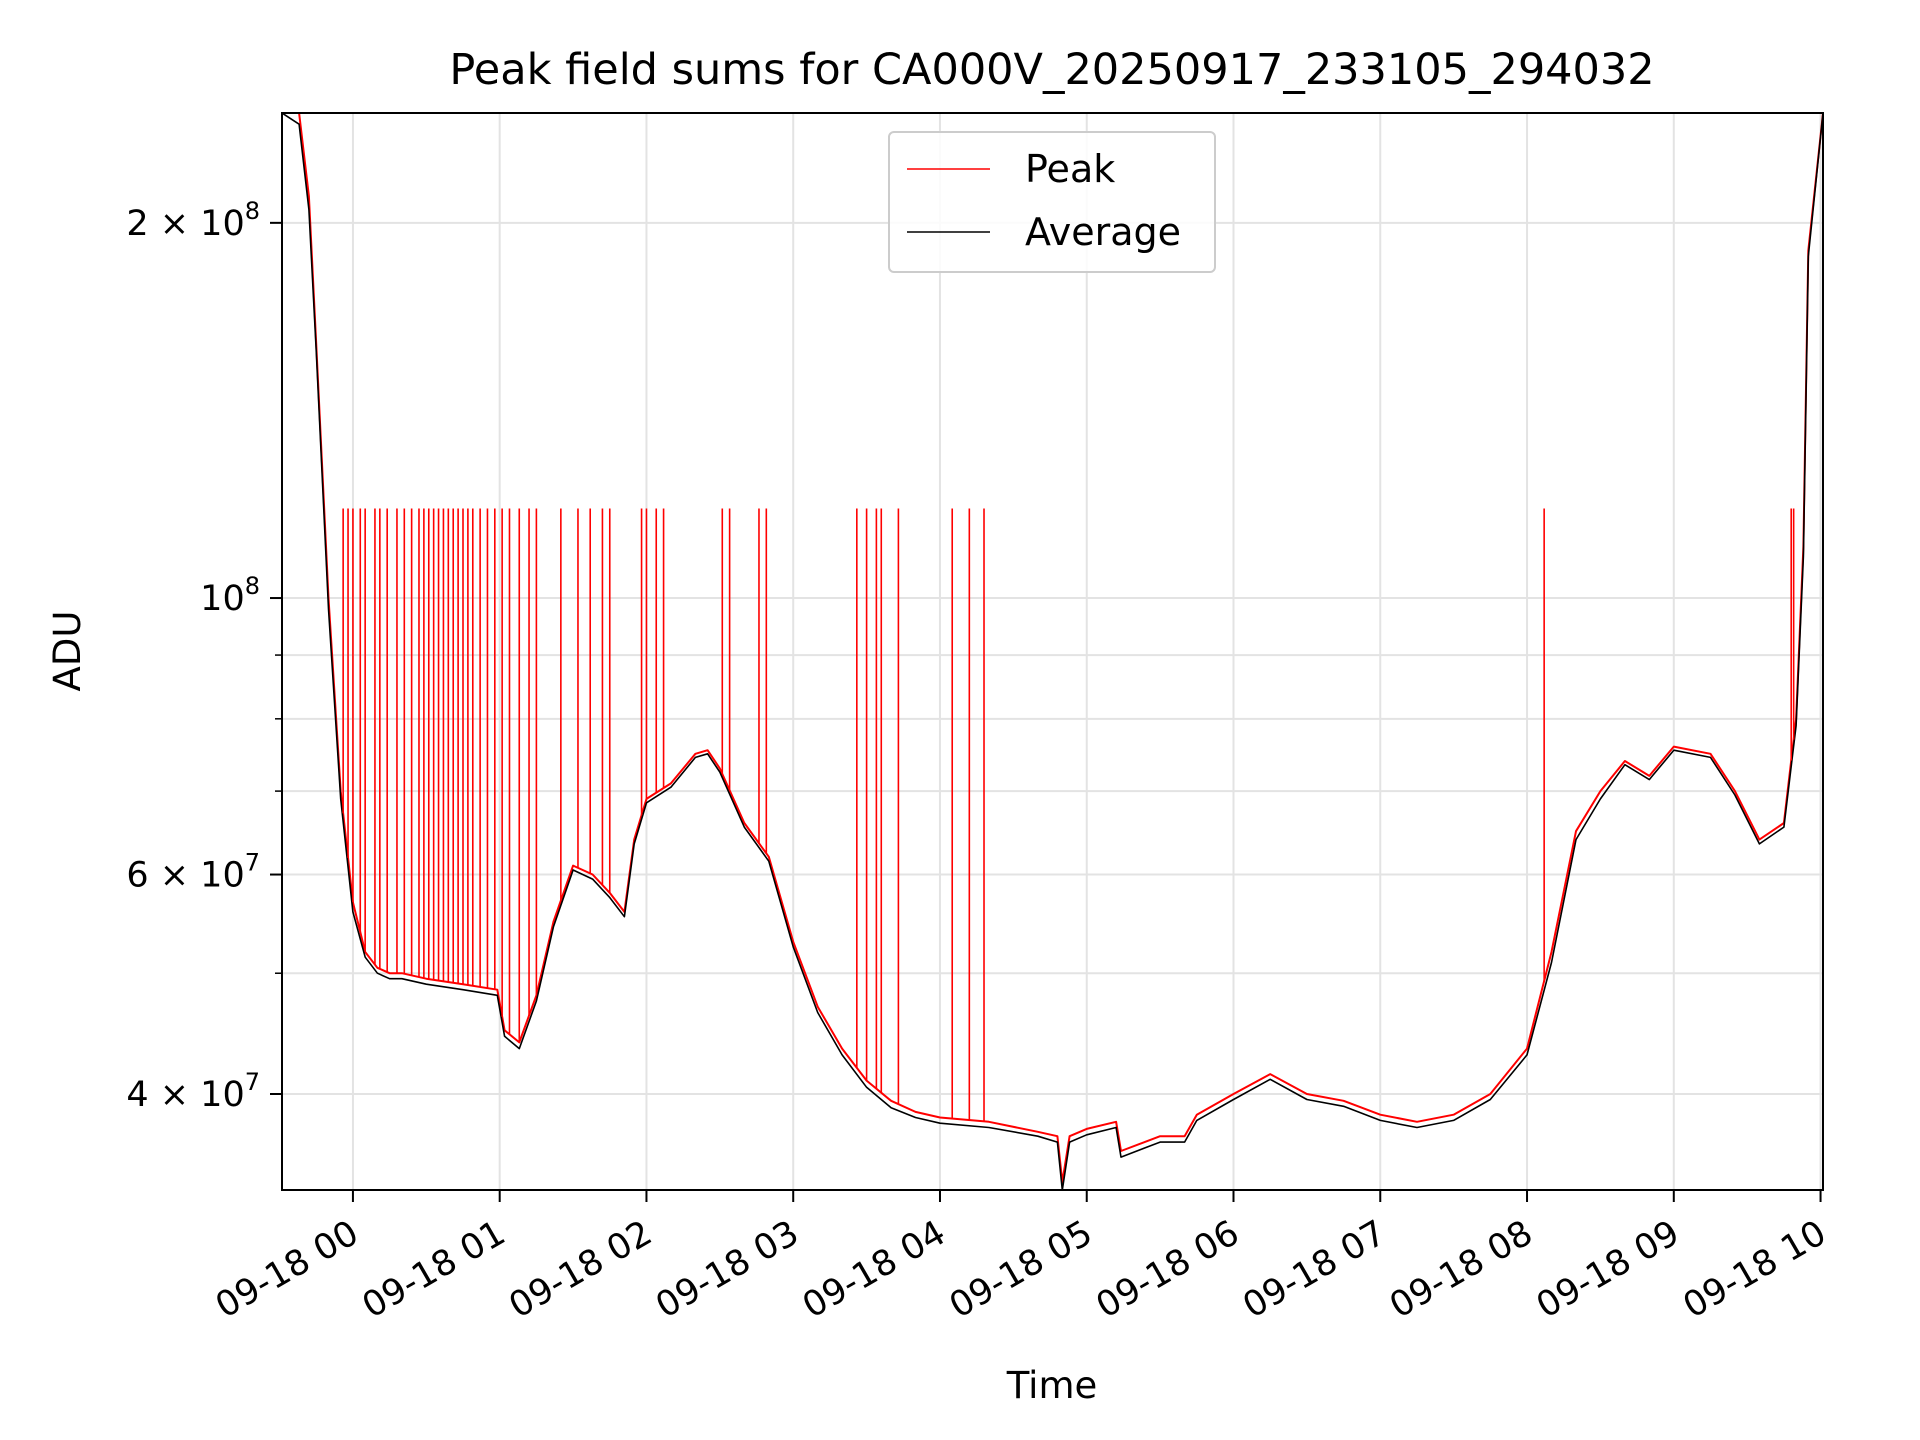 The width and height of the screenshot is (1920, 1440). I want to click on y-tick-label: 108, so click(230, 595).